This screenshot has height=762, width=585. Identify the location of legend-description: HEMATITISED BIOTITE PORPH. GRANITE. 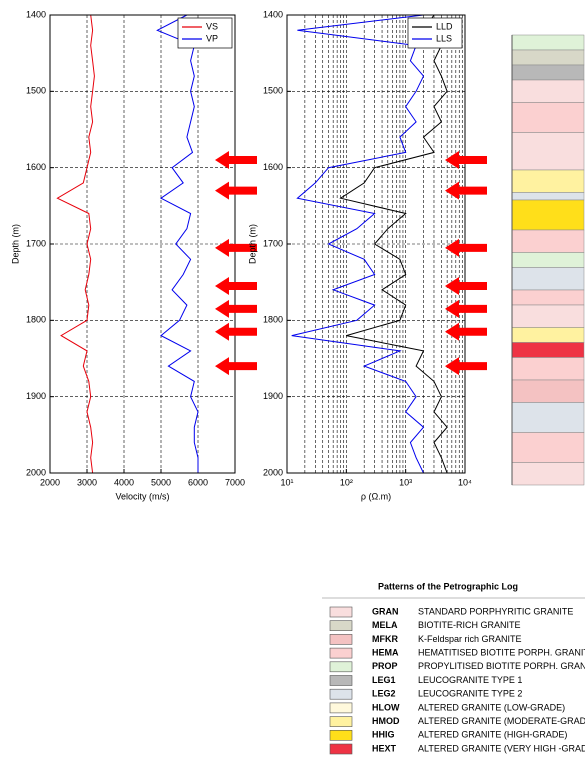
(501, 652).